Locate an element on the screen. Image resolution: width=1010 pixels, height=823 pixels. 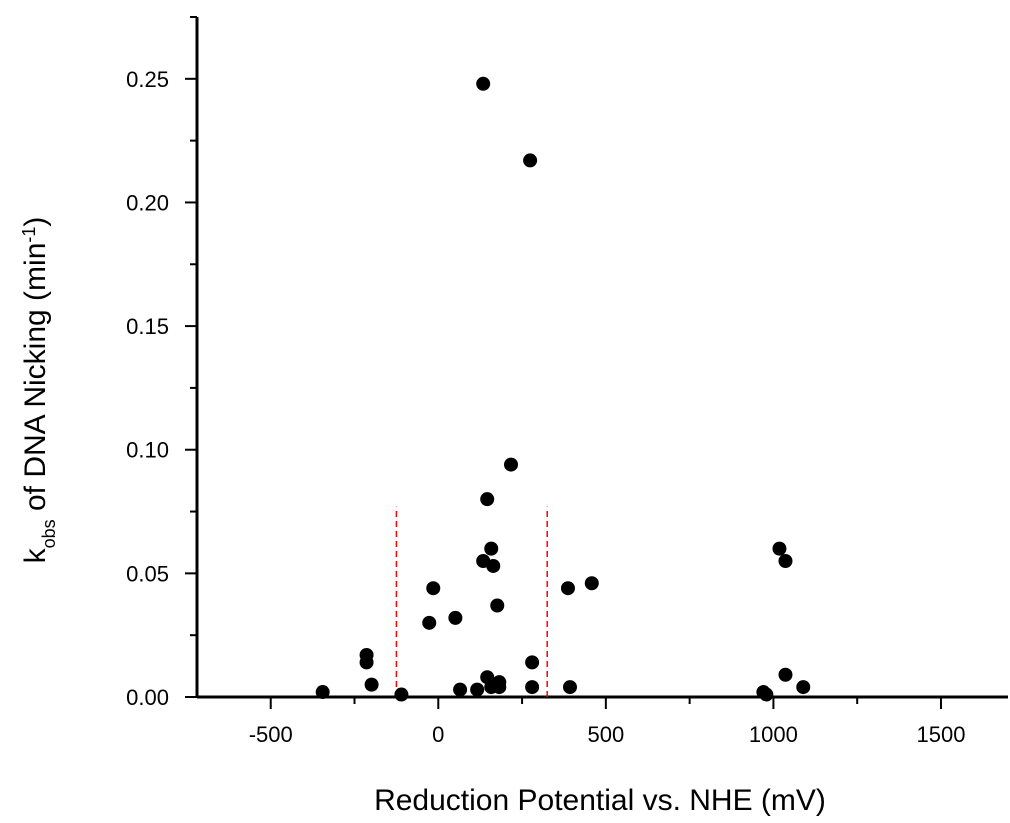
x-tick-label: 500 is located at coordinates (605, 734).